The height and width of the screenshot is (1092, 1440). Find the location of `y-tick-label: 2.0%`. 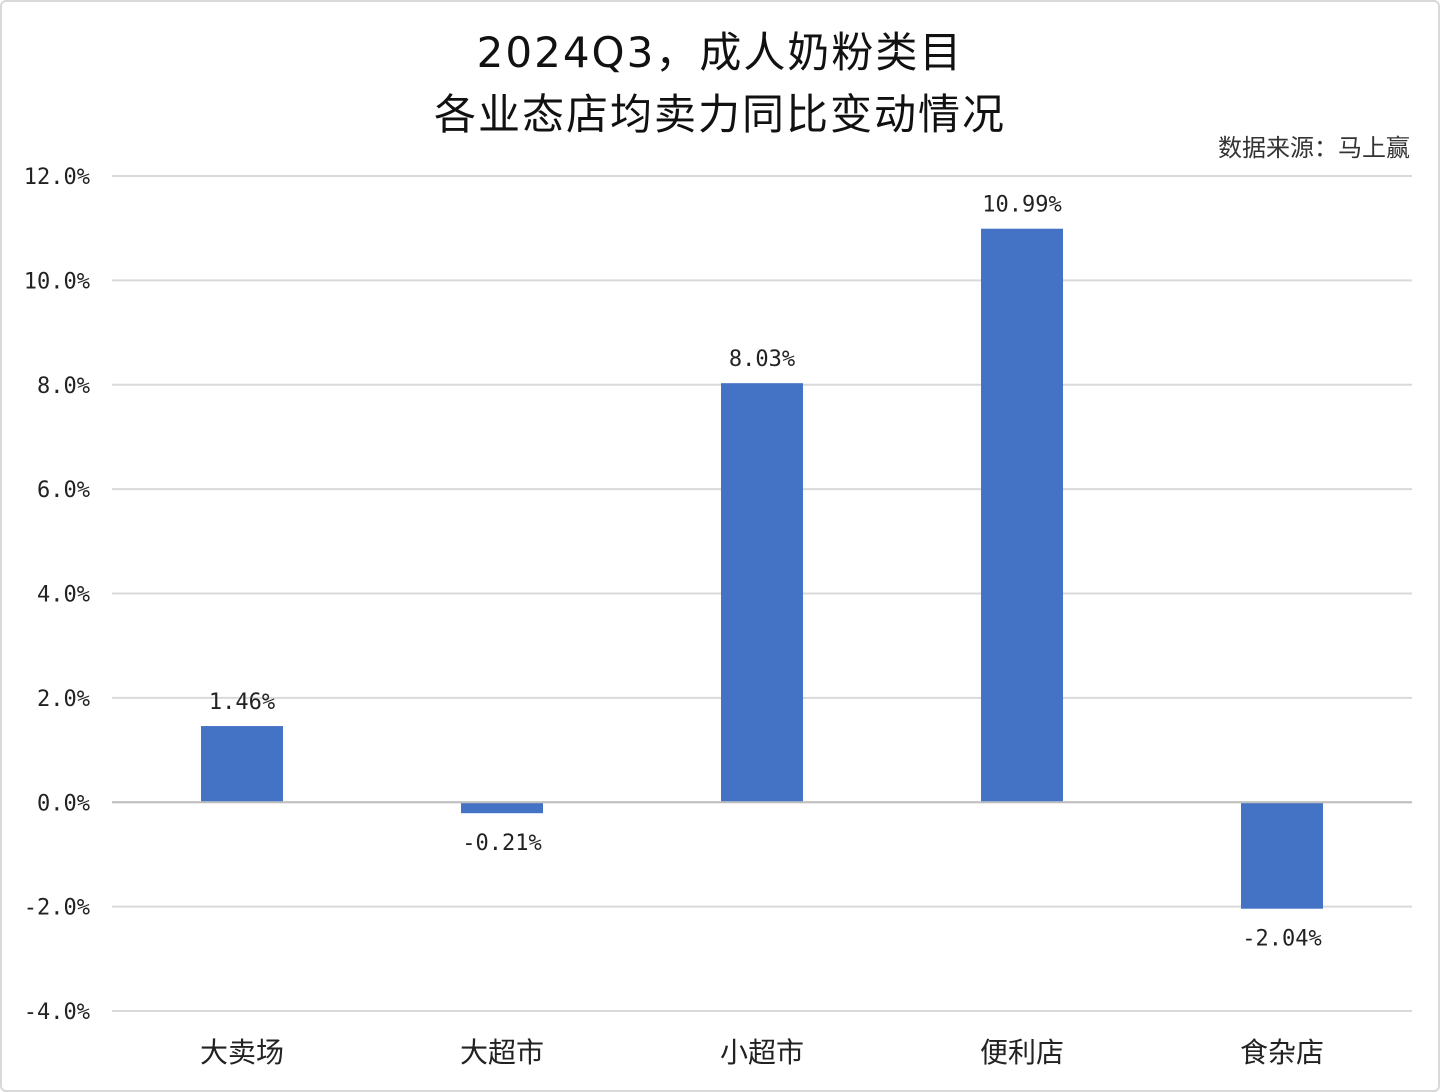

y-tick-label: 2.0% is located at coordinates (63, 699).